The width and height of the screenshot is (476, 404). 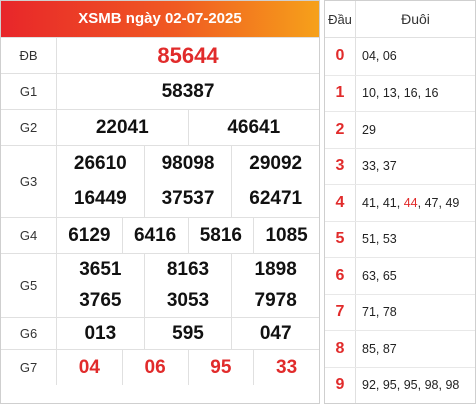 I want to click on prize-row: G5 3651 8163 1898 3765 3053 7978, so click(x=160, y=285).